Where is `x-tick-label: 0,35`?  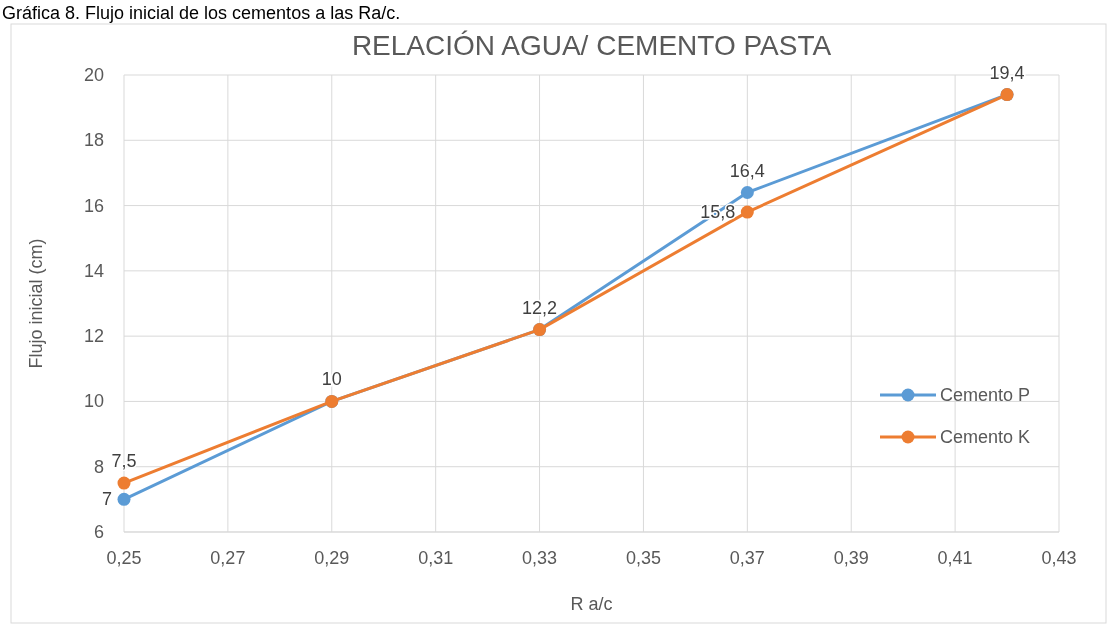
x-tick-label: 0,35 is located at coordinates (643, 558).